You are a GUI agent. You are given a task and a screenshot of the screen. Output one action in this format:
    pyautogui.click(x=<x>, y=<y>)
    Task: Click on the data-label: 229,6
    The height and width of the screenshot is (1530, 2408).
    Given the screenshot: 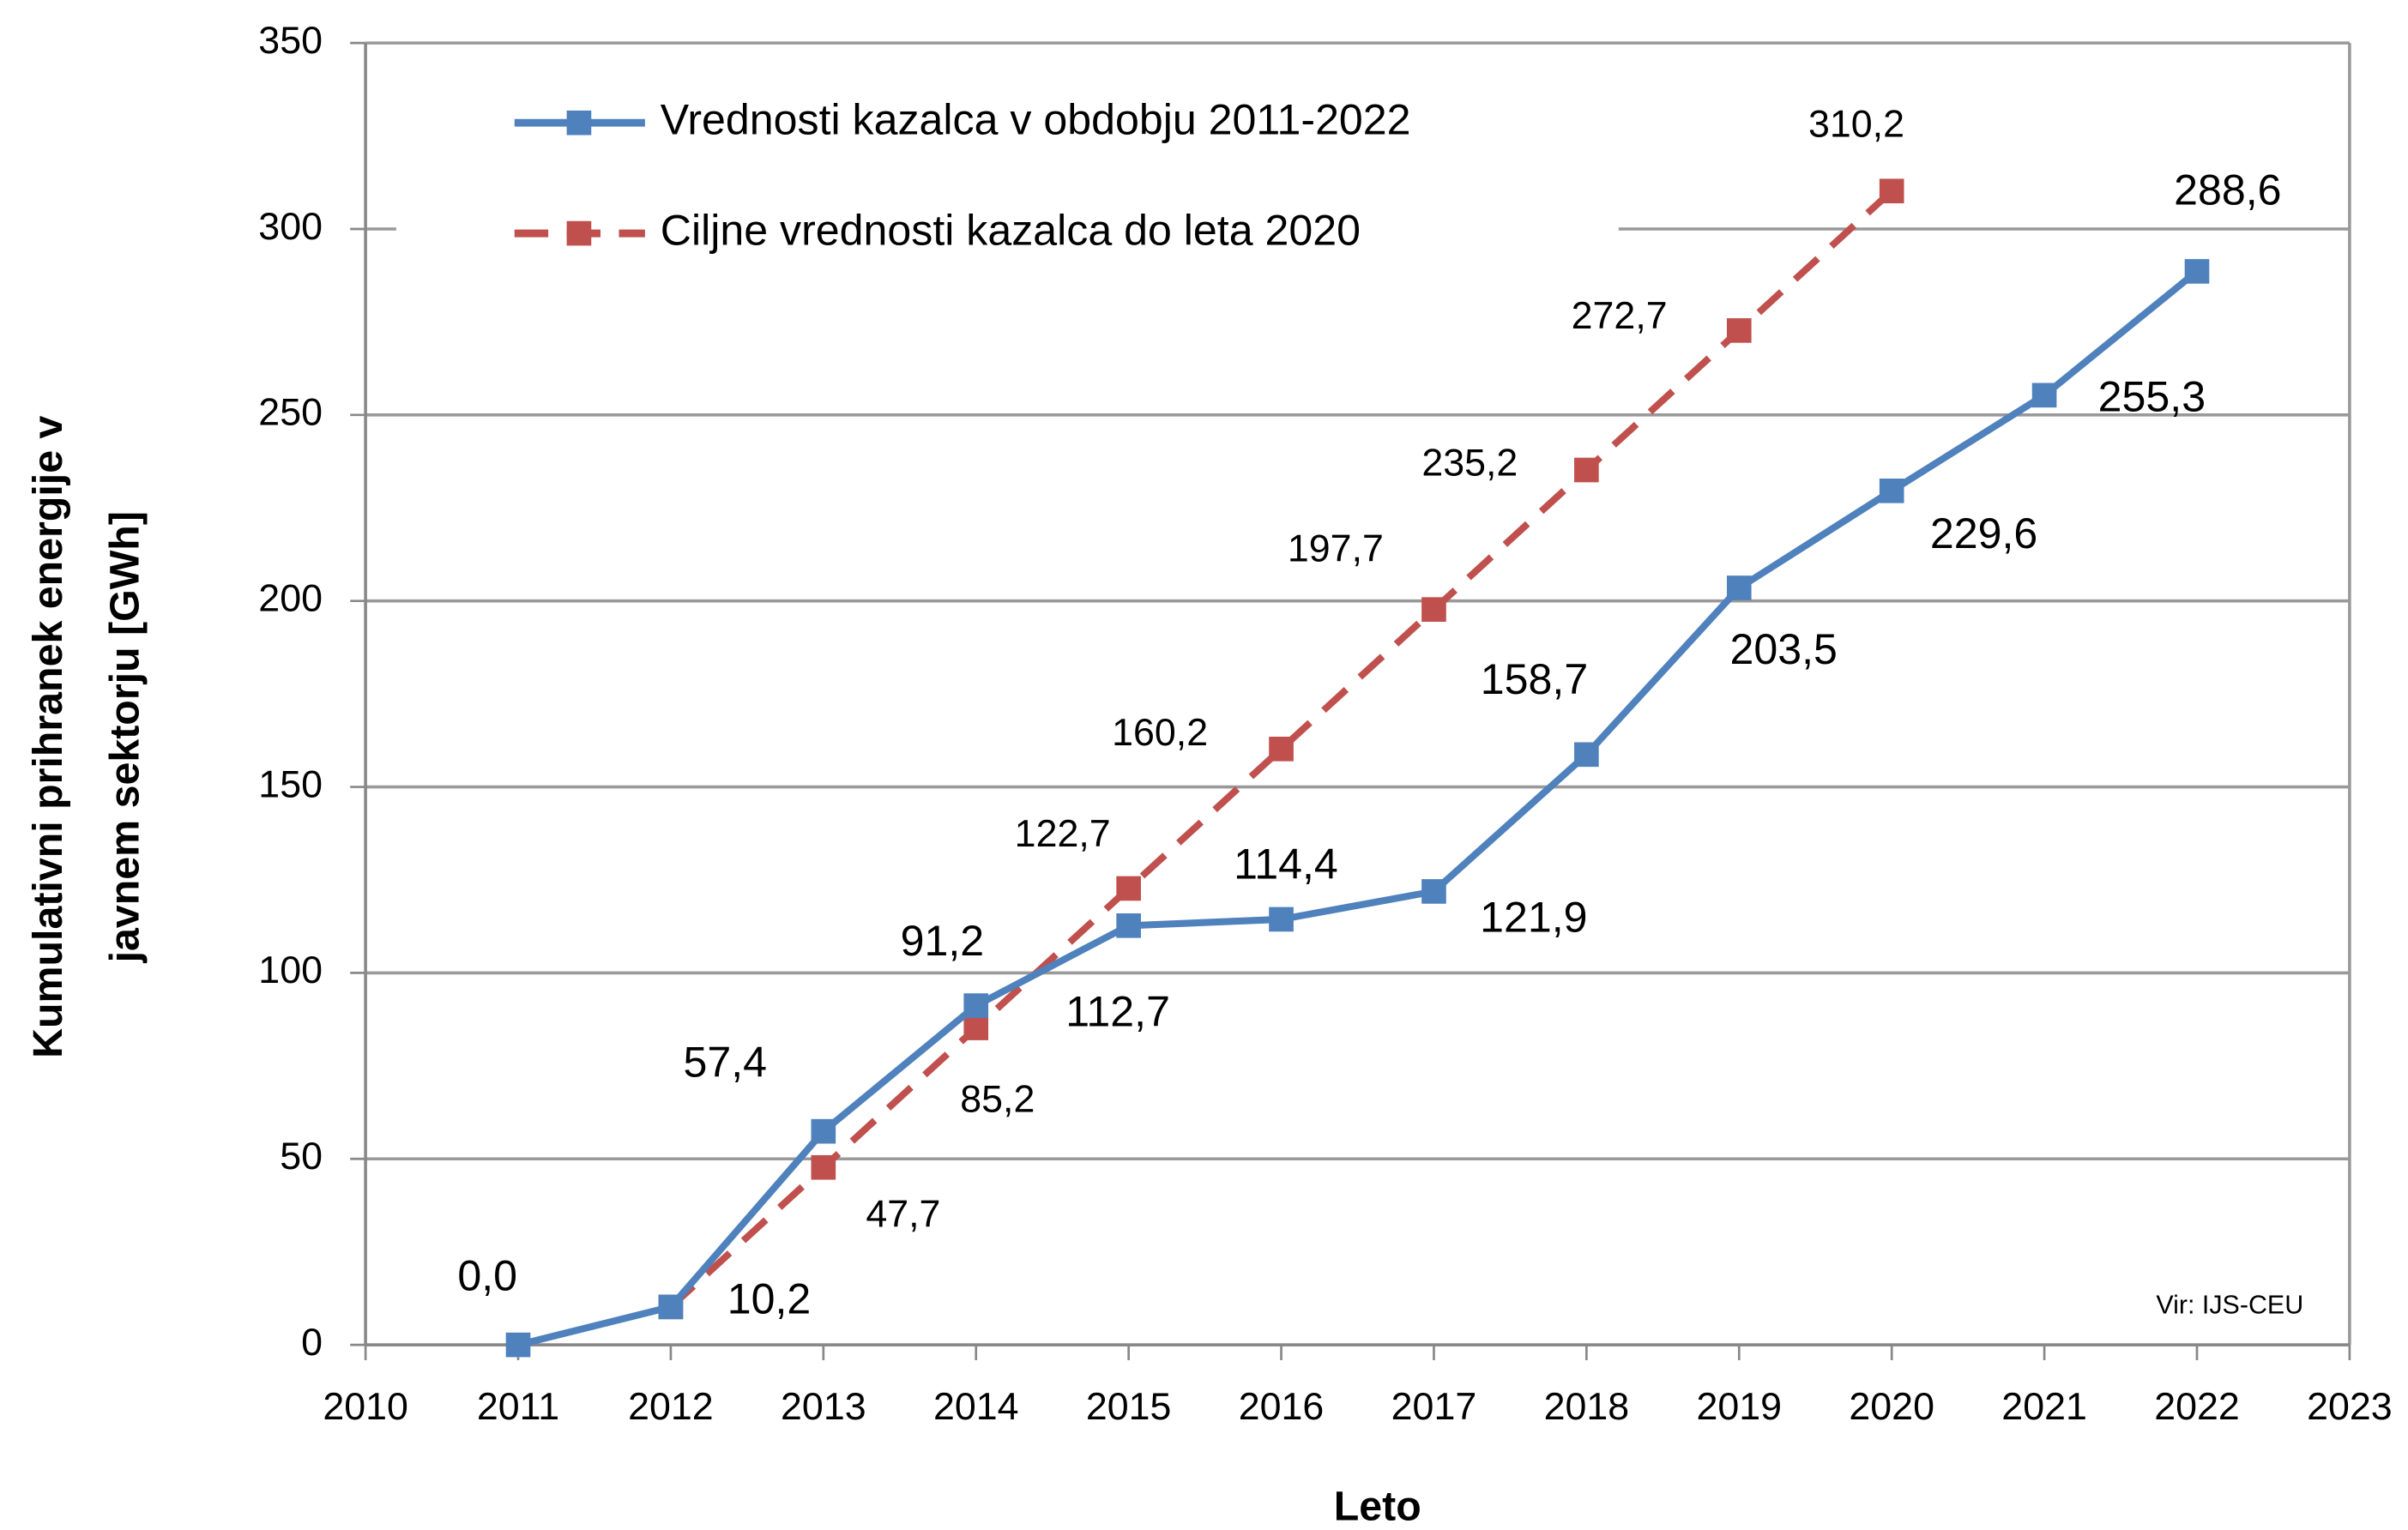 What is the action you would take?
    pyautogui.click(x=1983, y=533)
    